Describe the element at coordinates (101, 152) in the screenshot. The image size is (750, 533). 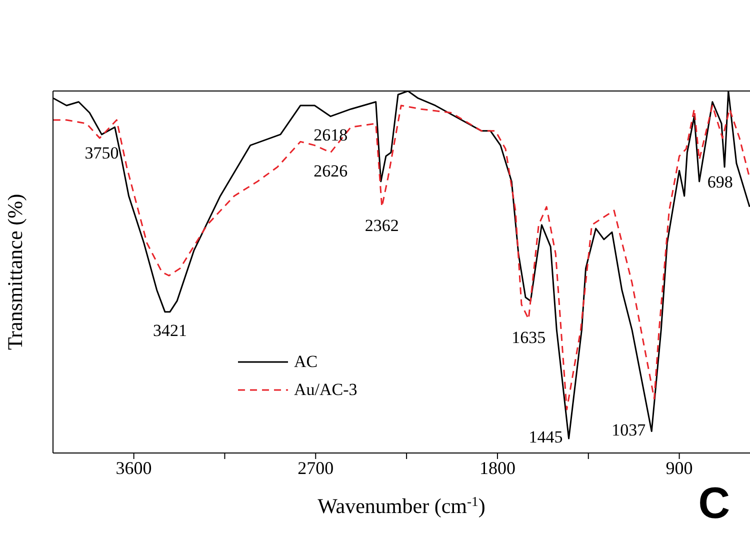
I see `annotation: 3750` at that location.